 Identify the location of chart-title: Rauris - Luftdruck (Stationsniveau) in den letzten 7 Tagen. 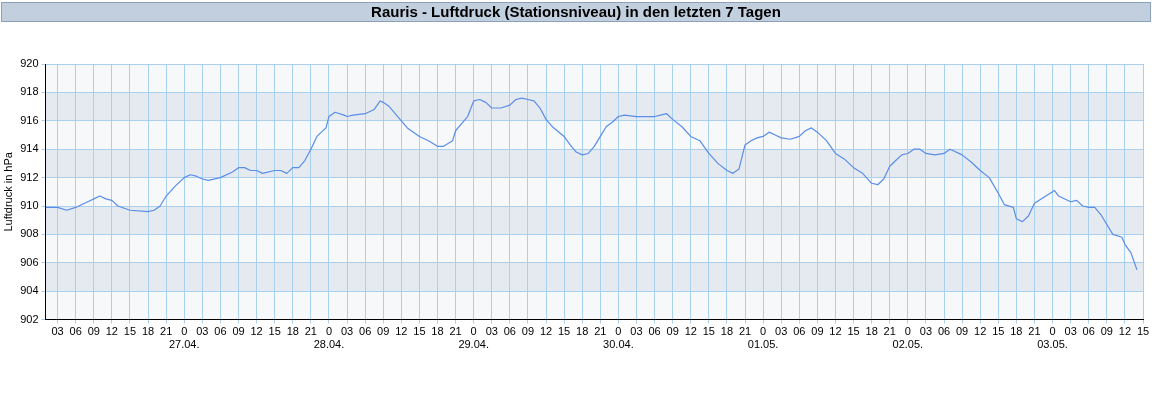
(576, 12).